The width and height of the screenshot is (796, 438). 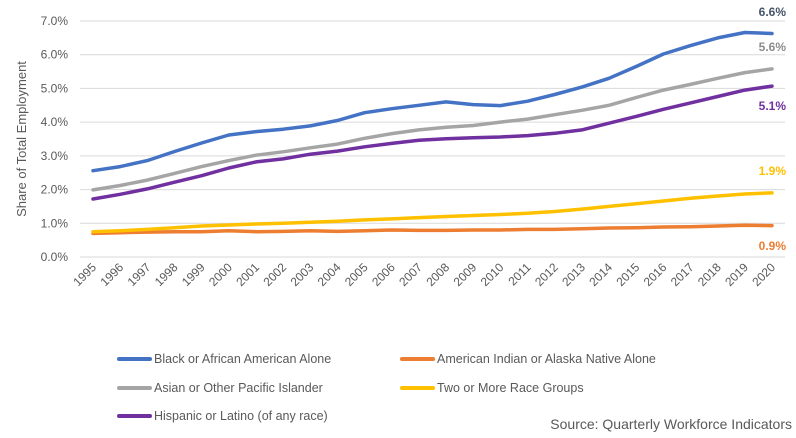 I want to click on legend-item-hispanic: Hispanic or Latino (of any race), so click(x=222, y=416).